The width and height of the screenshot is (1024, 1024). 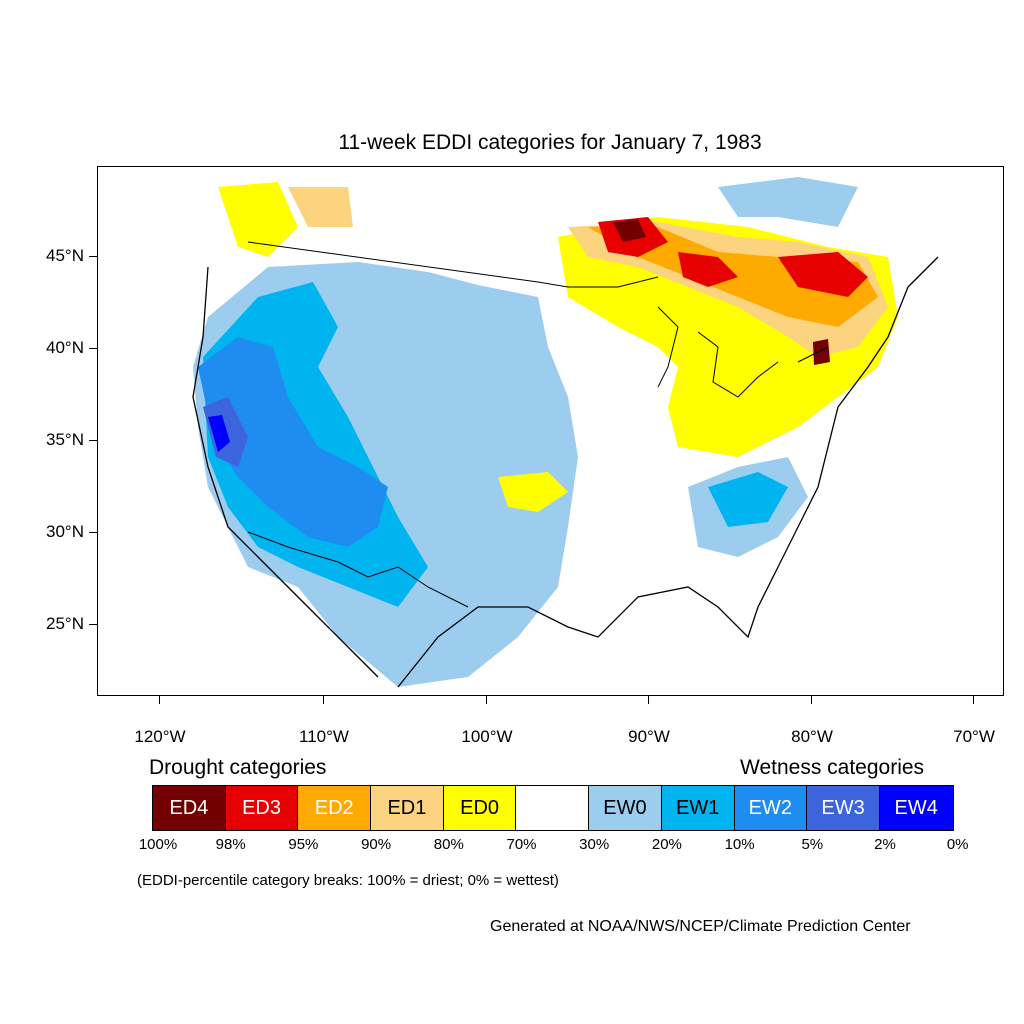 I want to click on legend-box-ed3: ED3, so click(x=262, y=808).